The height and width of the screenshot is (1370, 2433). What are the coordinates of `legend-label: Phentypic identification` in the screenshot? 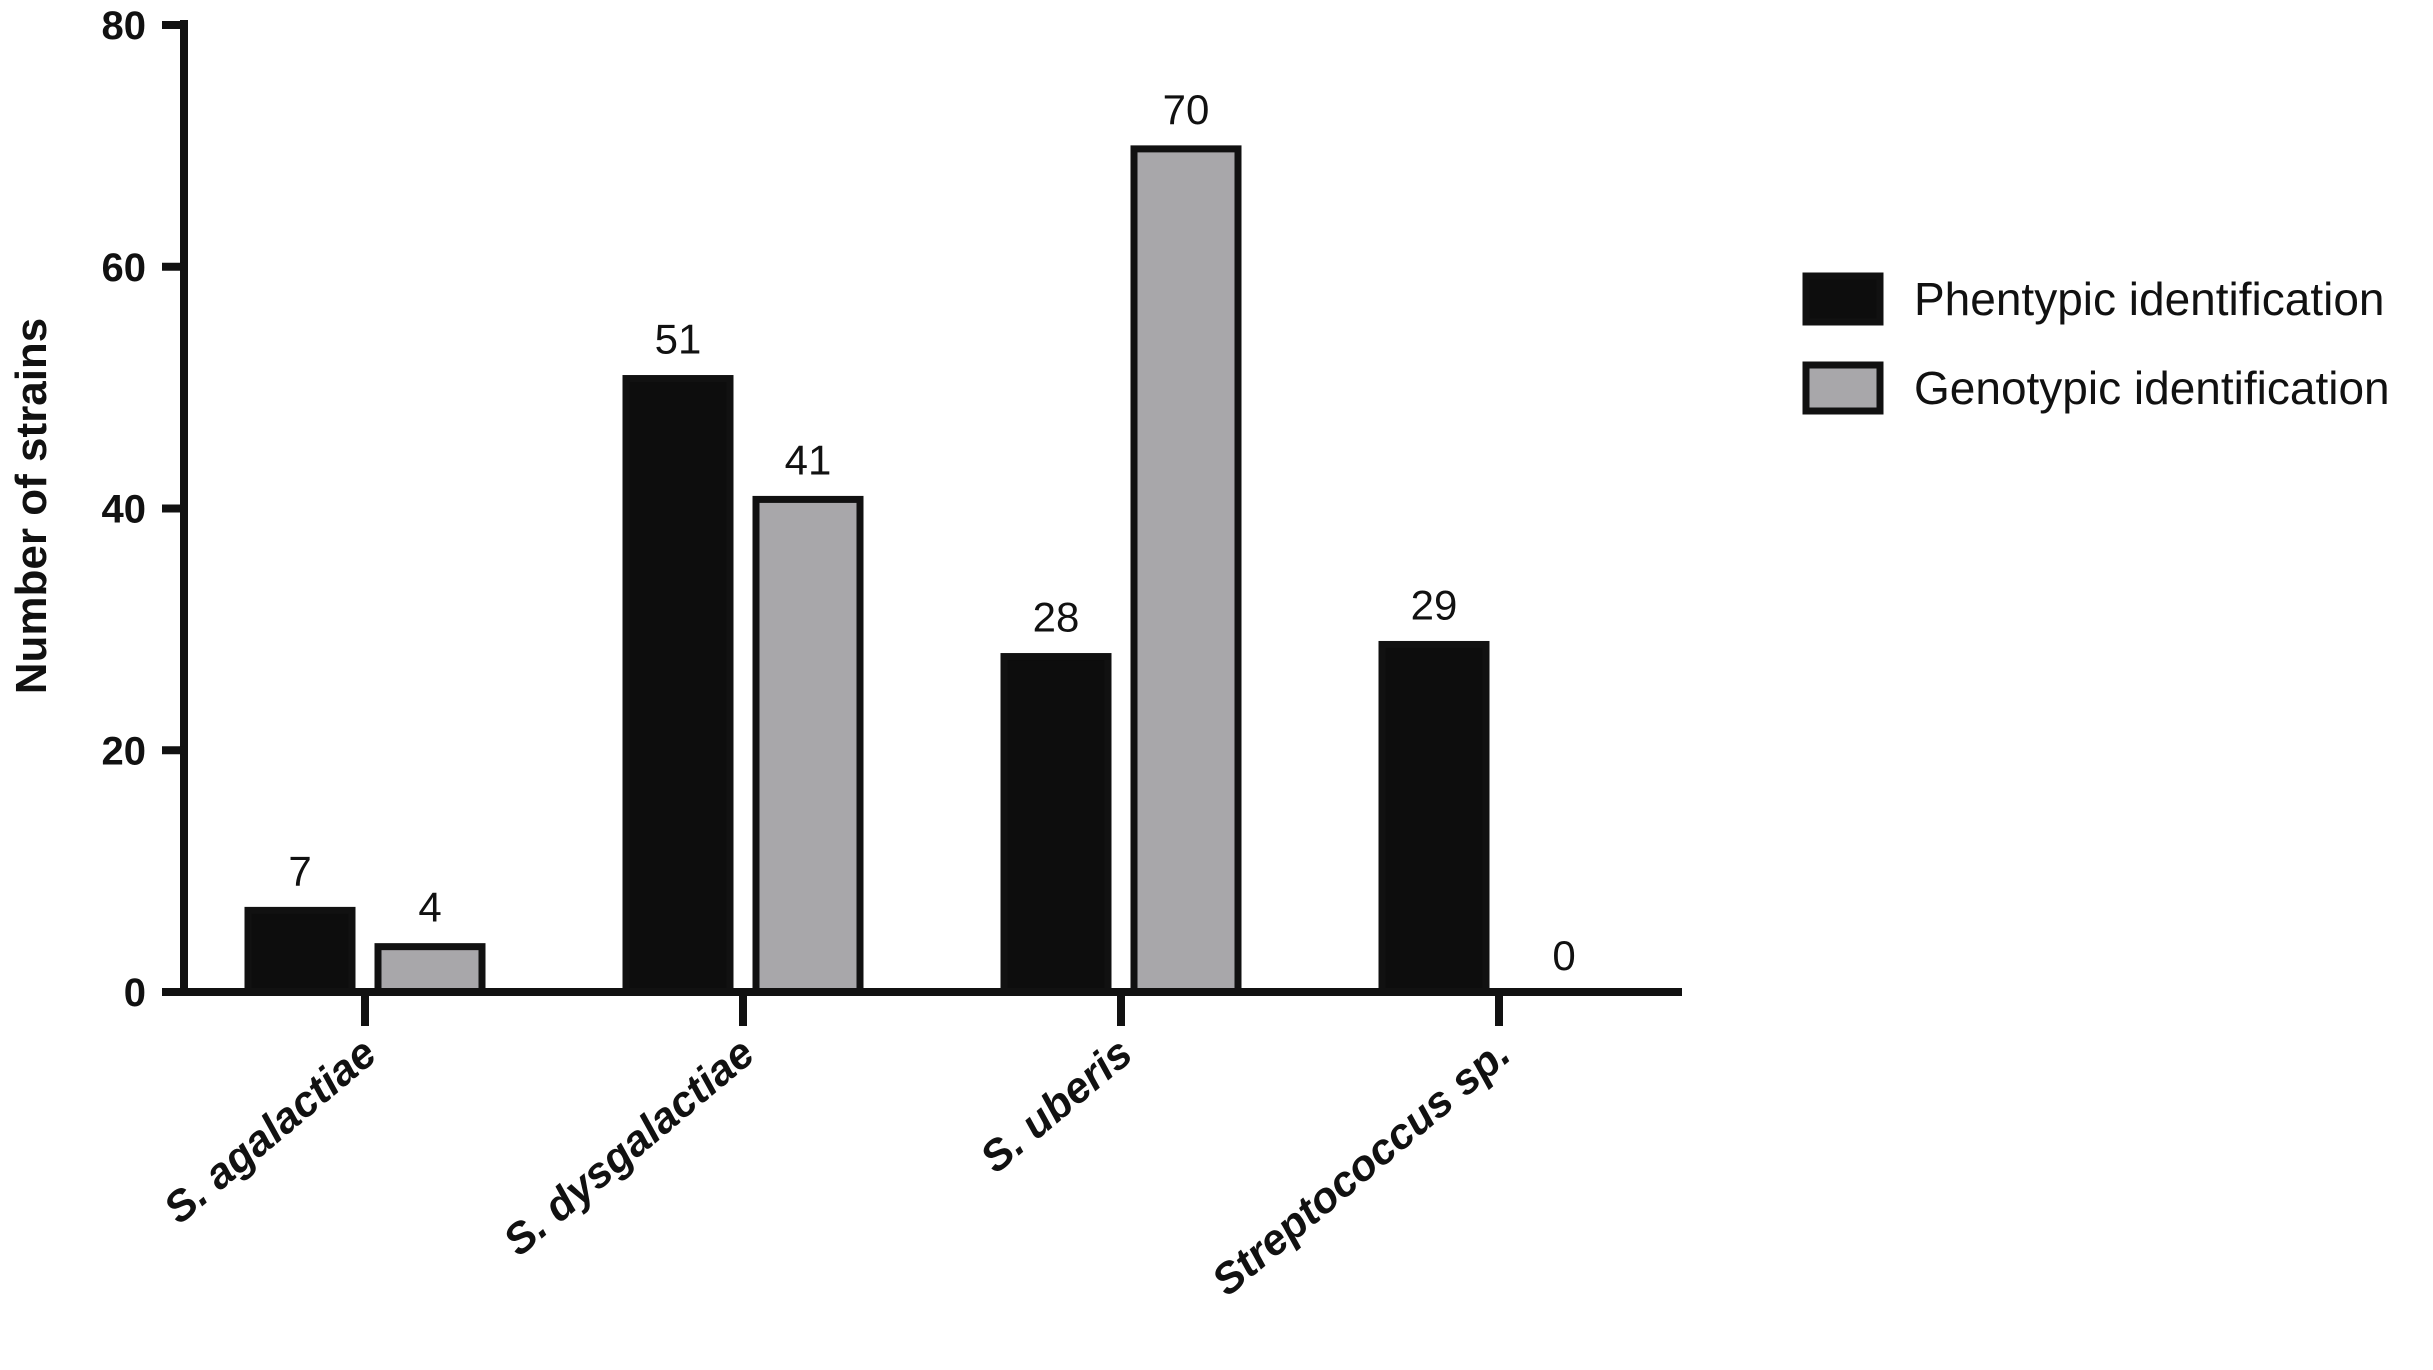 It's located at (2149, 299).